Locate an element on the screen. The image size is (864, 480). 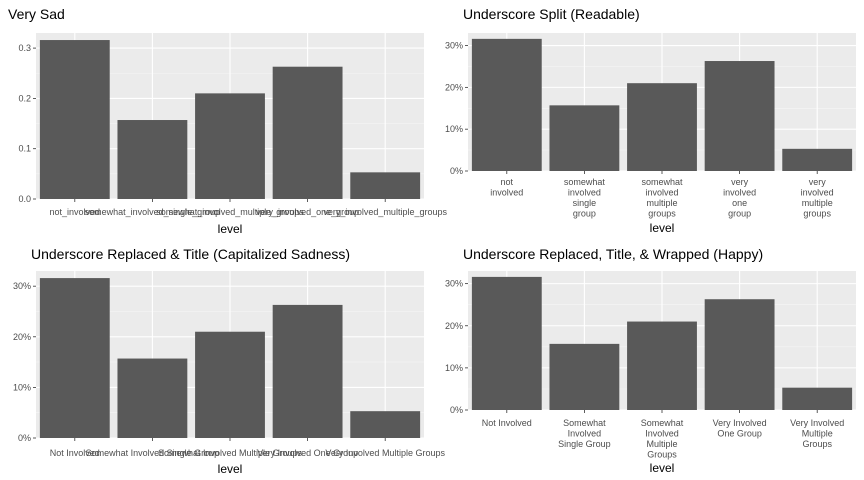
x-tick-label: very_involved_one_group is located at coordinates (307, 212).